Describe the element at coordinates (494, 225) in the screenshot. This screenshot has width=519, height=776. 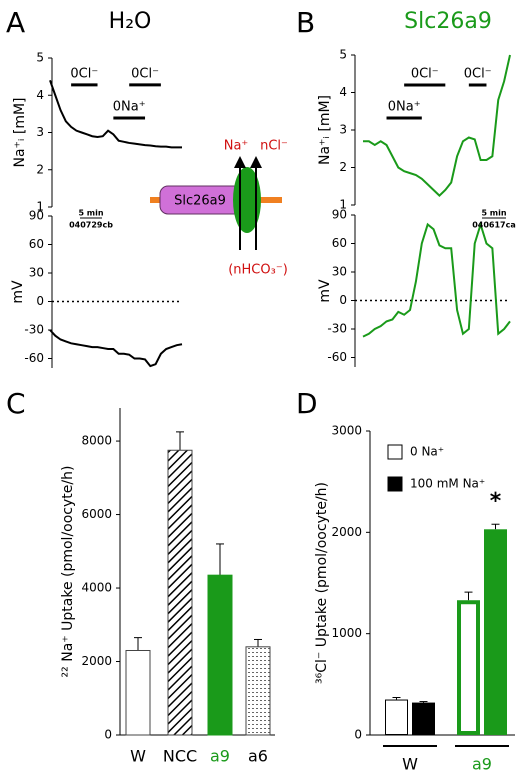
I see `recording-id: 040617ca` at that location.